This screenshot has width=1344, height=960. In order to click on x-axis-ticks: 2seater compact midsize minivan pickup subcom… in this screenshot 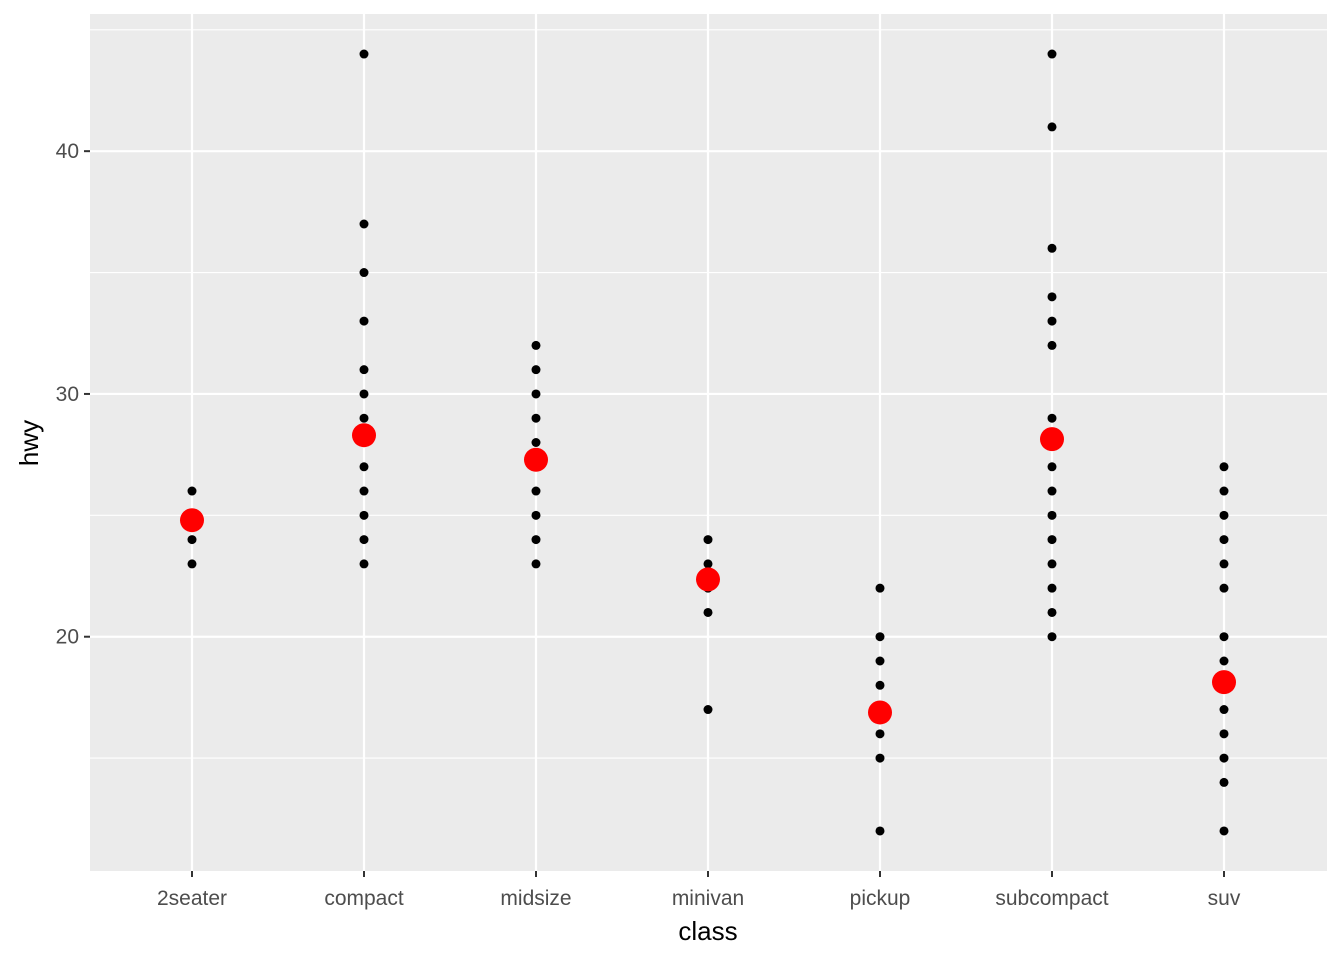, I will do `click(699, 890)`.